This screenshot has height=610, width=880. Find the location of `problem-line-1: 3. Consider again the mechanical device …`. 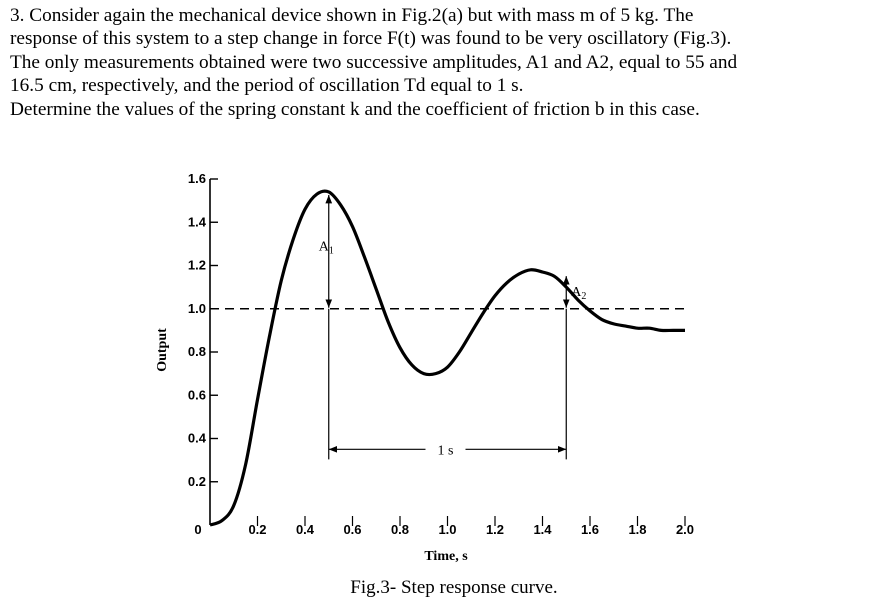

problem-line-1: 3. Consider again the mechanical device … is located at coordinates (352, 15).